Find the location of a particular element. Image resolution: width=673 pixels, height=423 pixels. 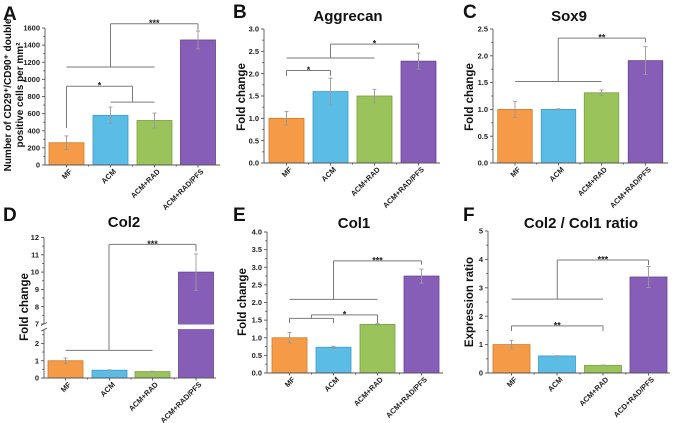

bar-acm-rad-pfs is located at coordinates (645, 112).